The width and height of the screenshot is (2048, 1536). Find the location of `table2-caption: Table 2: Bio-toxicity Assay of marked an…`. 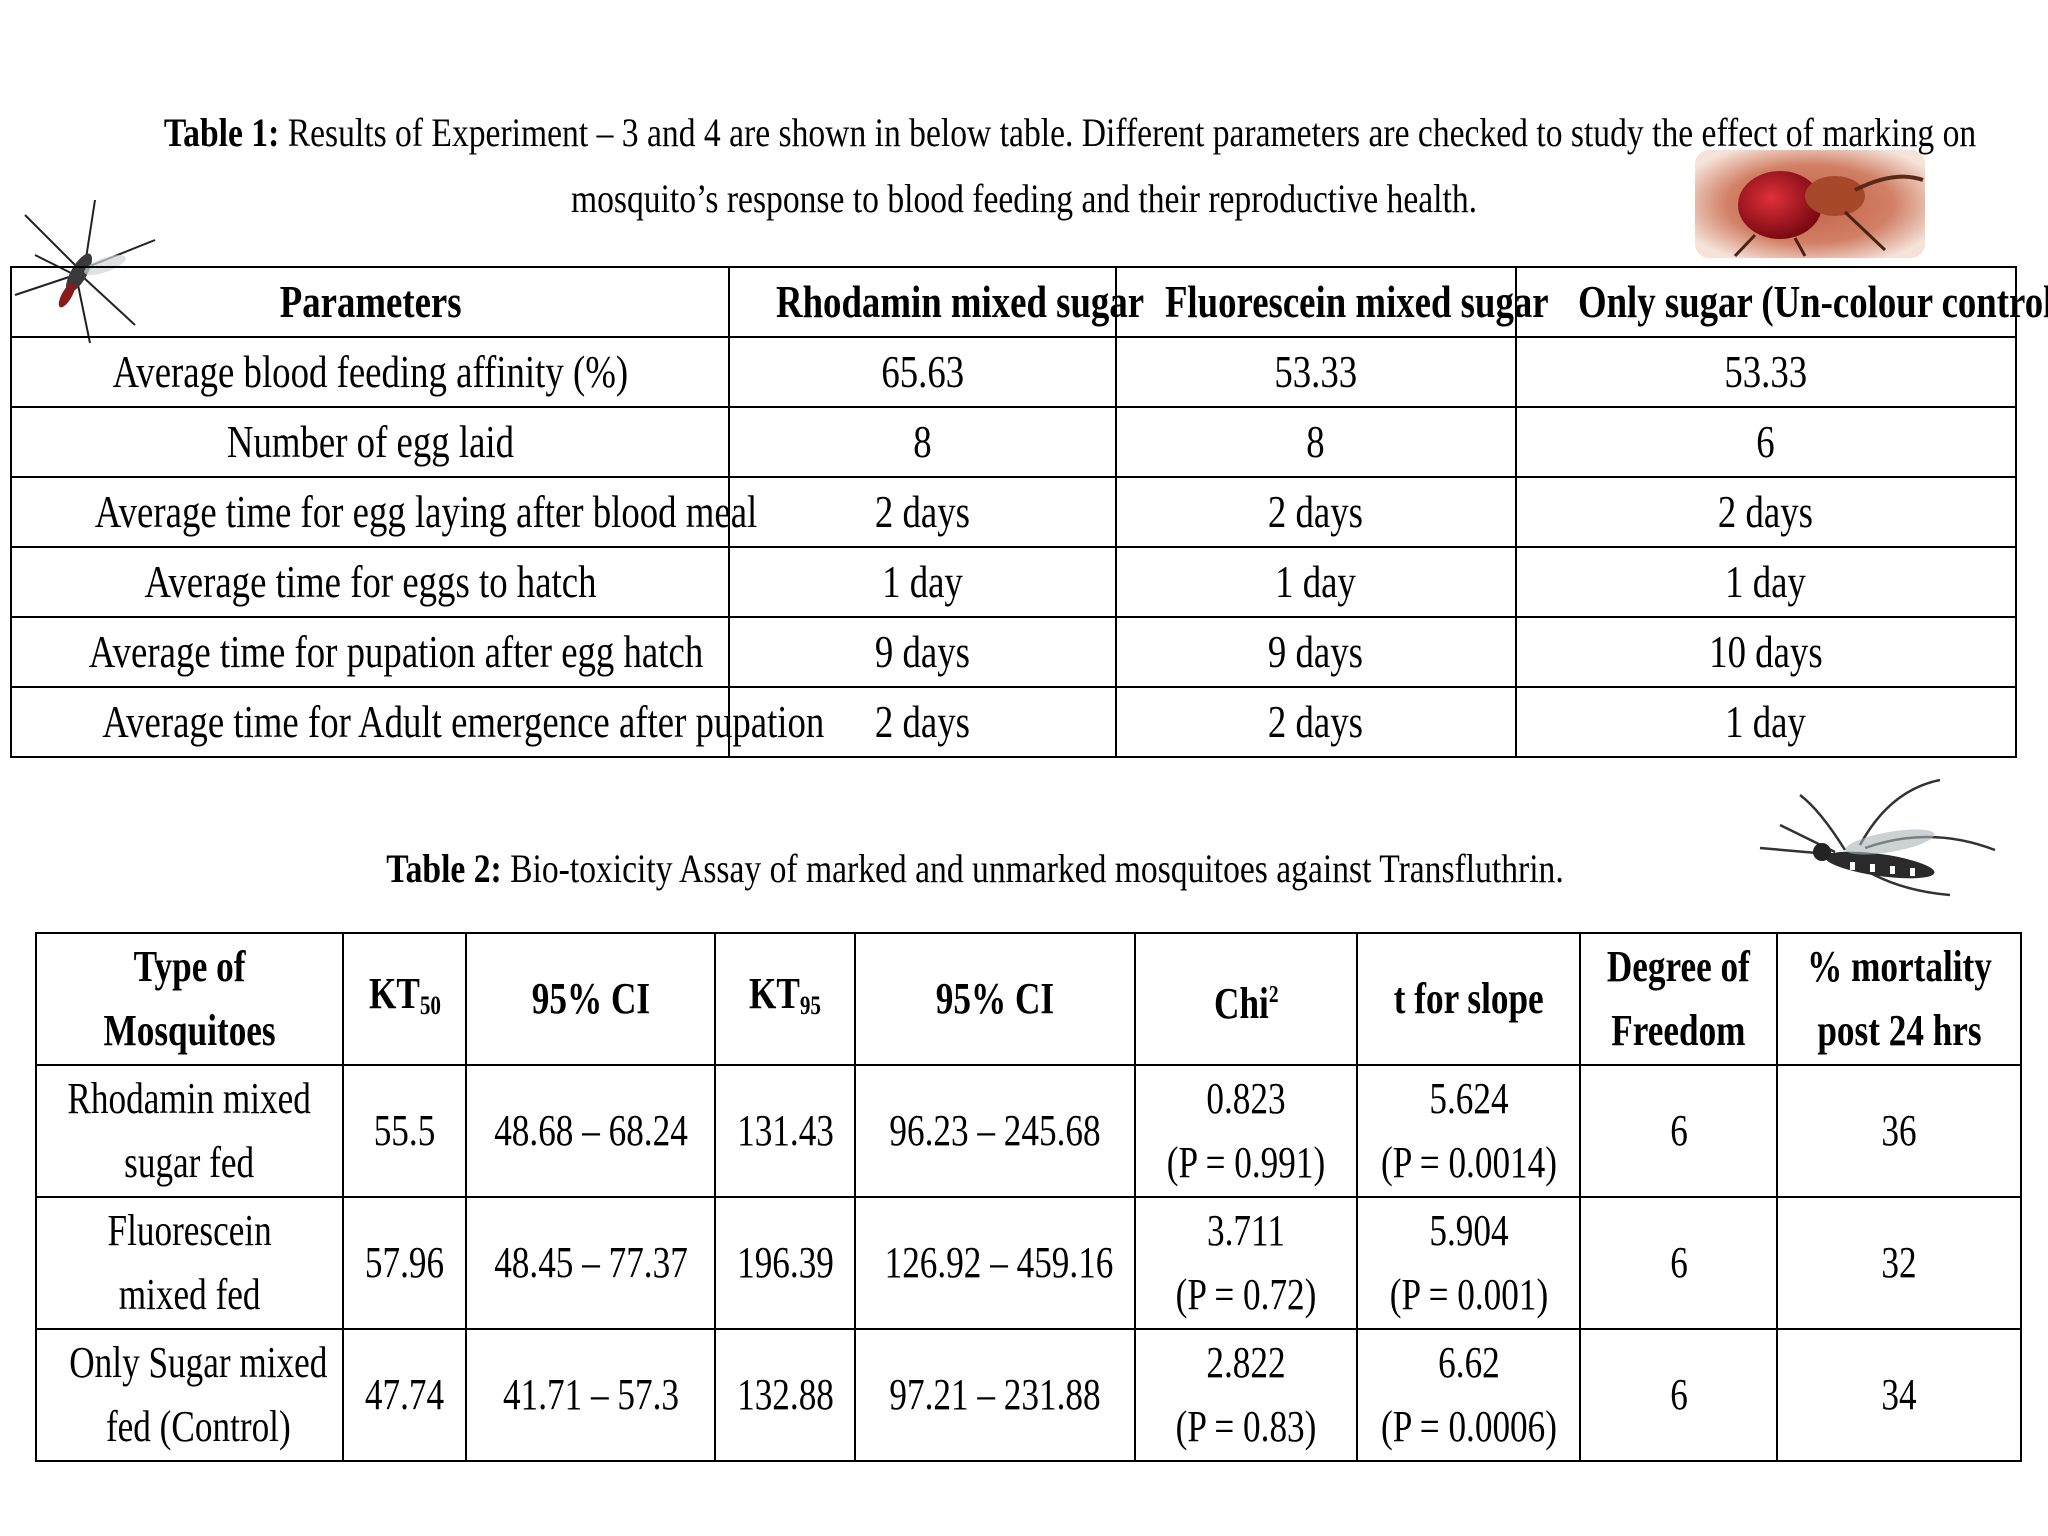

table2-caption: Table 2: Bio-toxicity Assay of marked an… is located at coordinates (975, 869).